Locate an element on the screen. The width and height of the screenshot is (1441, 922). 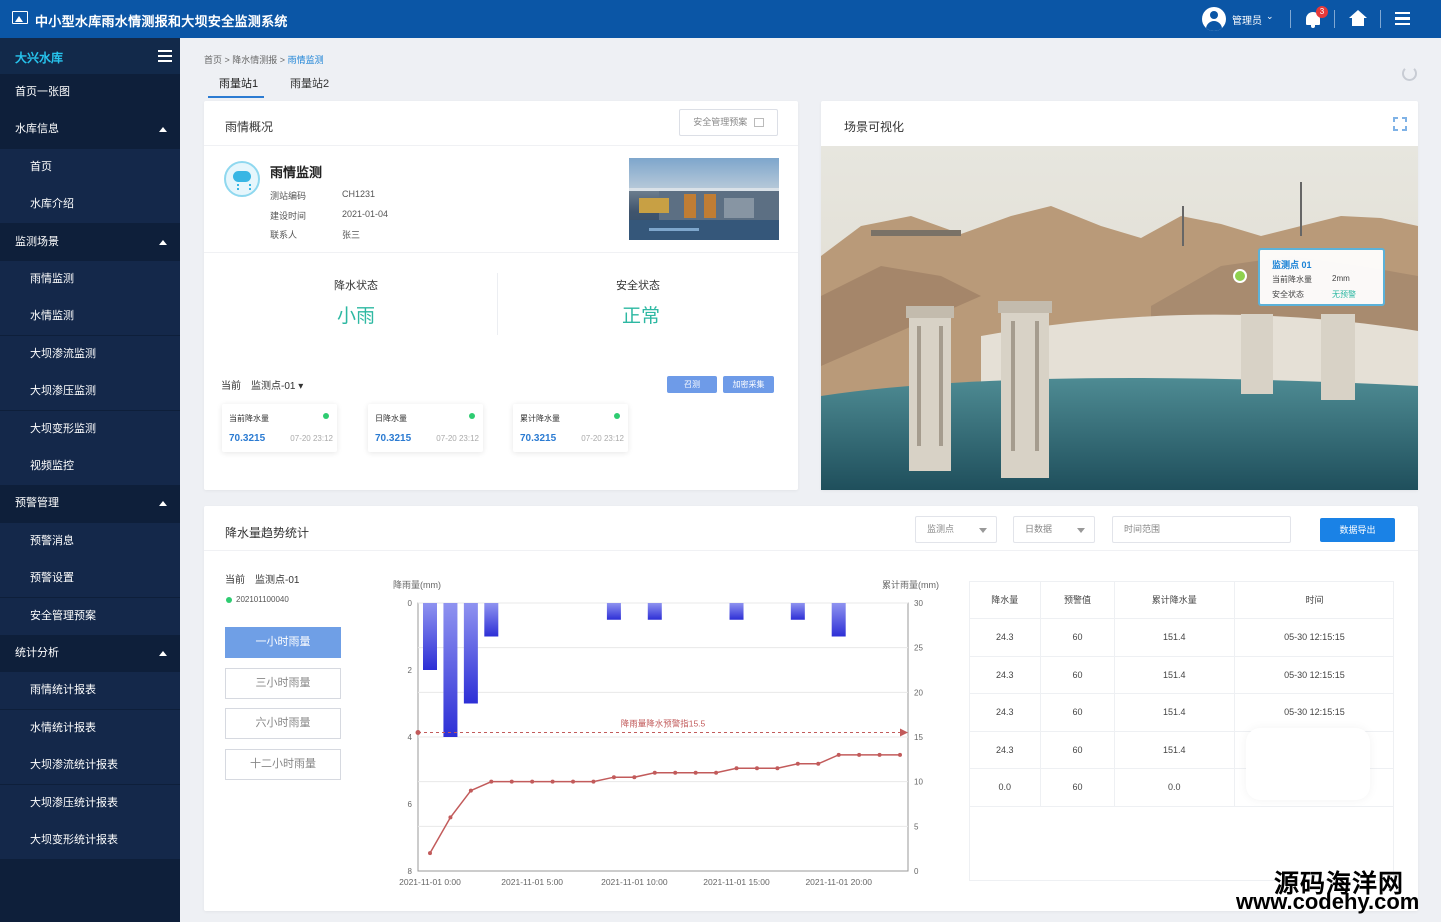
document-icon is located at coordinates (758, 123).